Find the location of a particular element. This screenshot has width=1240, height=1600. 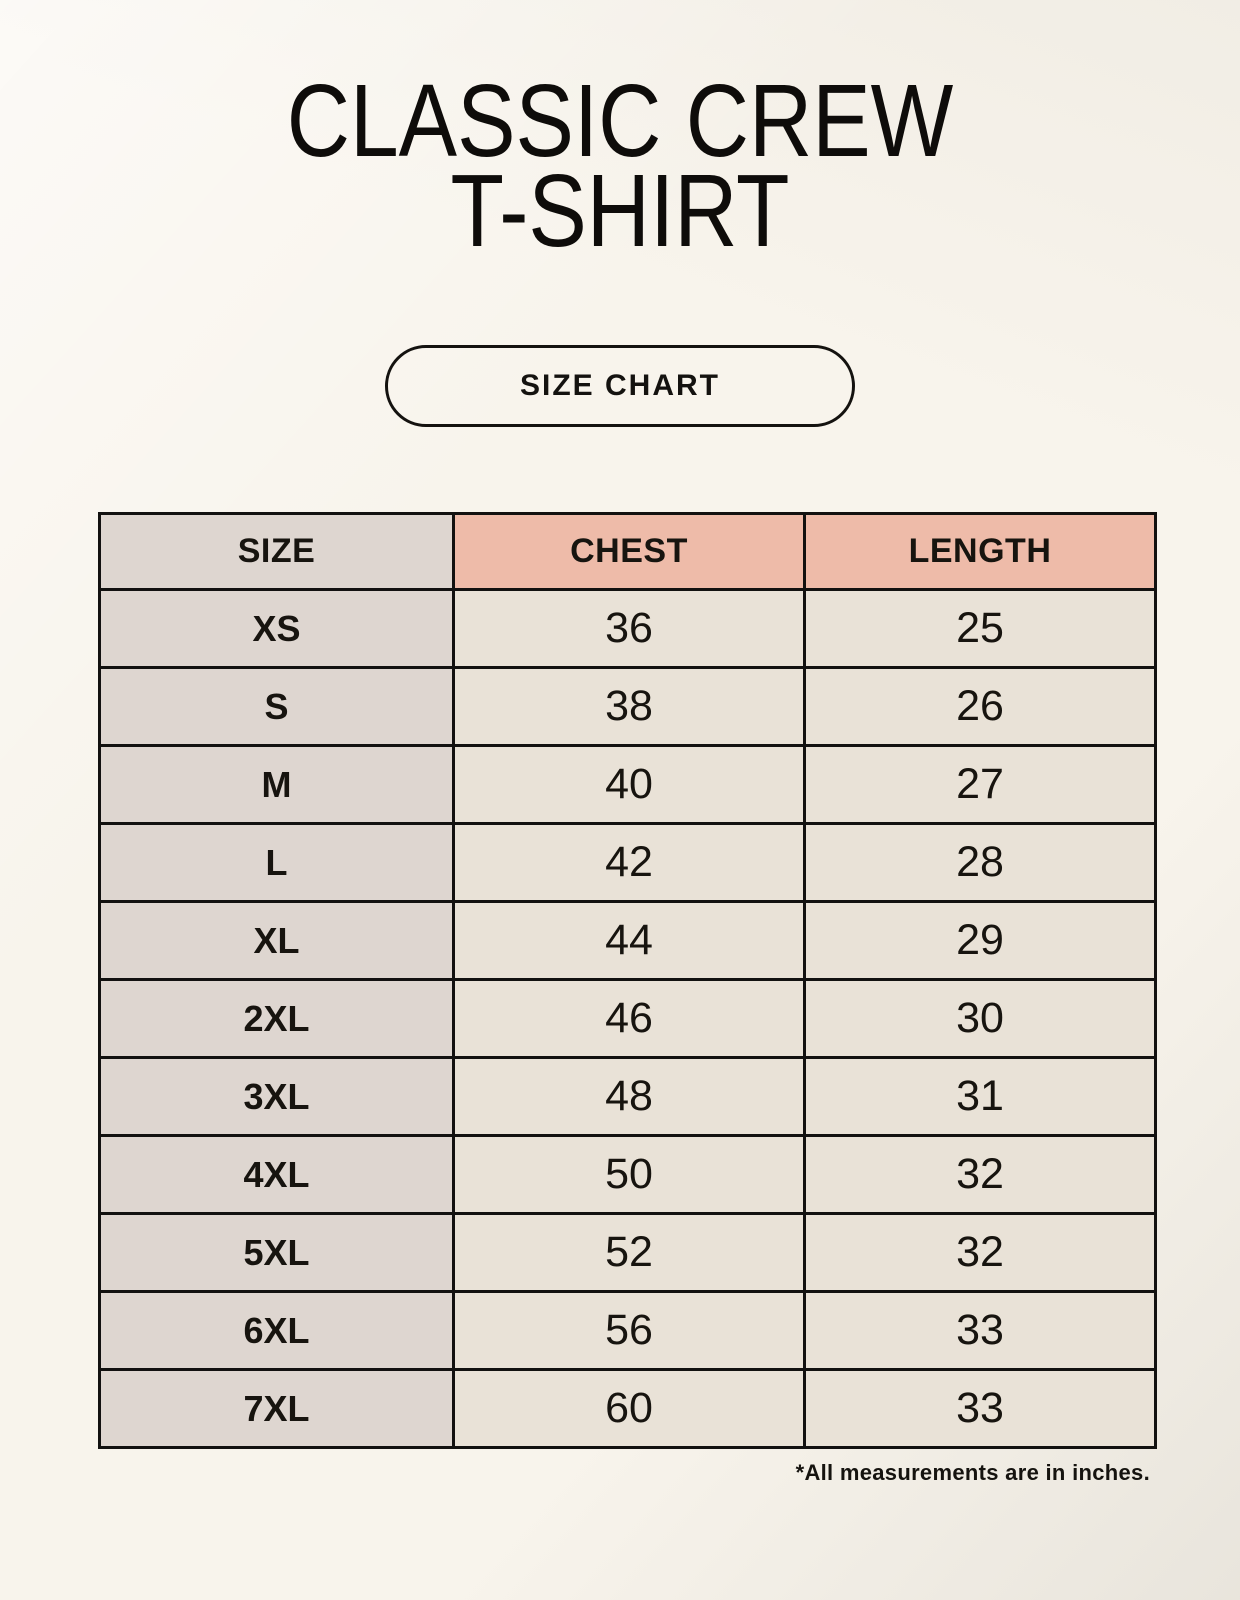

column-header-chest: CHEST is located at coordinates (629, 551).